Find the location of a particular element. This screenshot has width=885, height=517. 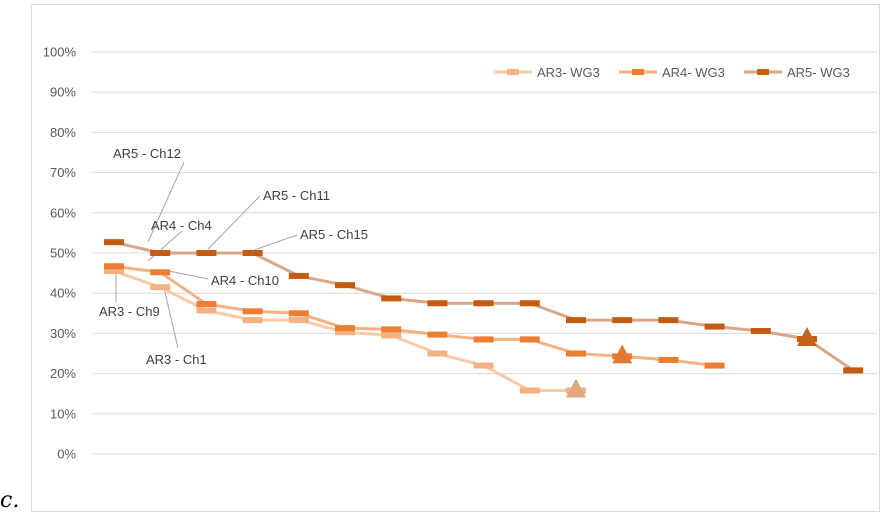

annotation-label: AR5 - Ch11 is located at coordinates (296, 195).